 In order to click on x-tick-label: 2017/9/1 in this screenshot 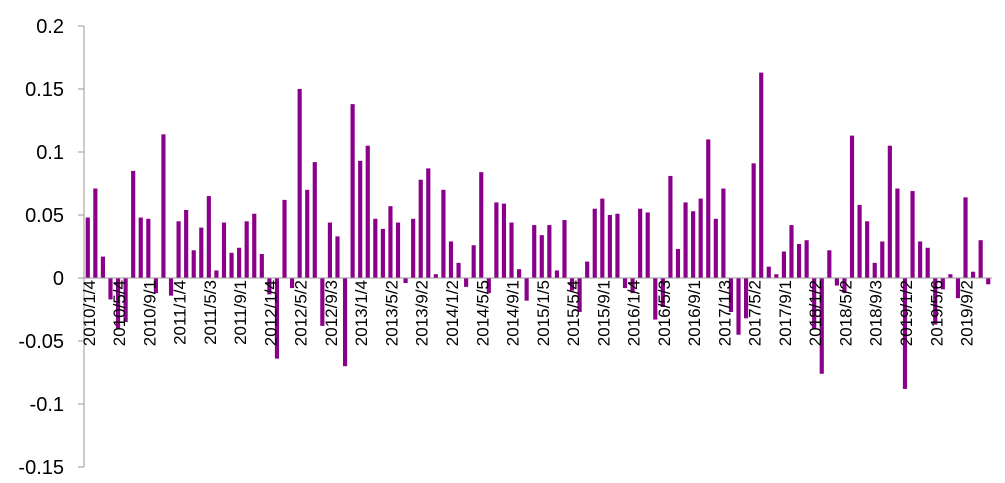, I will do `click(785, 313)`.